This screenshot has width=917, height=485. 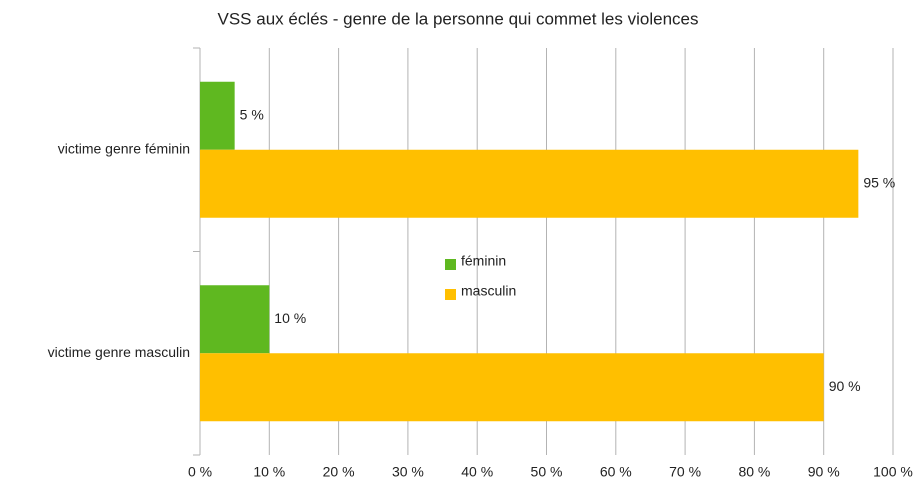 What do you see at coordinates (269, 472) in the screenshot?
I see `x-tick-label: 10 %` at bounding box center [269, 472].